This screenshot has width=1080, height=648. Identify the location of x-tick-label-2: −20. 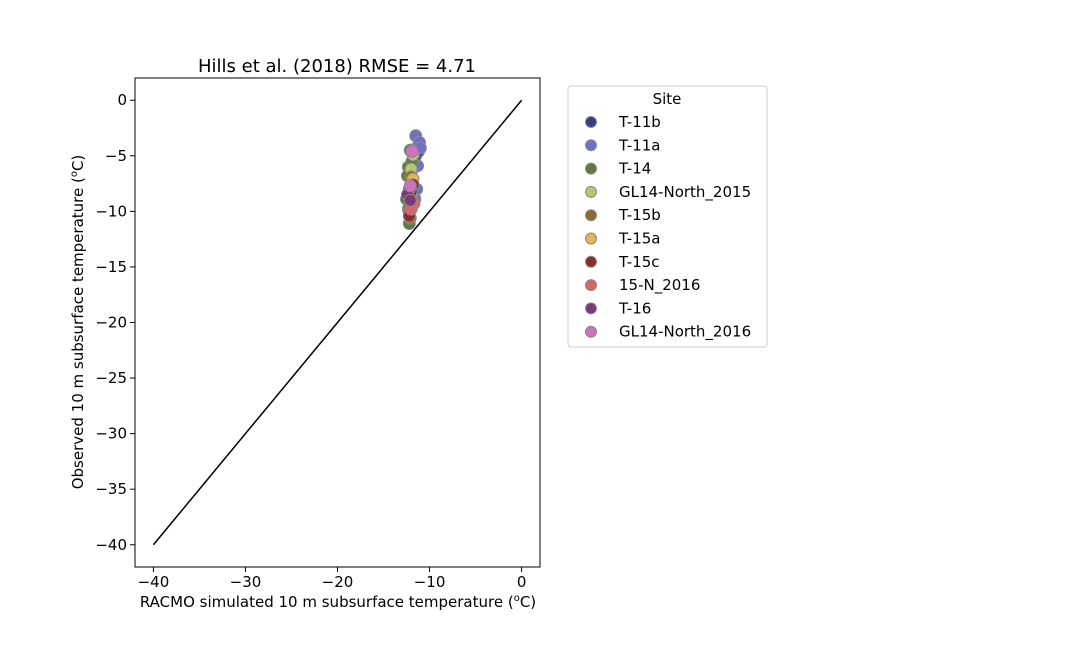
(338, 582).